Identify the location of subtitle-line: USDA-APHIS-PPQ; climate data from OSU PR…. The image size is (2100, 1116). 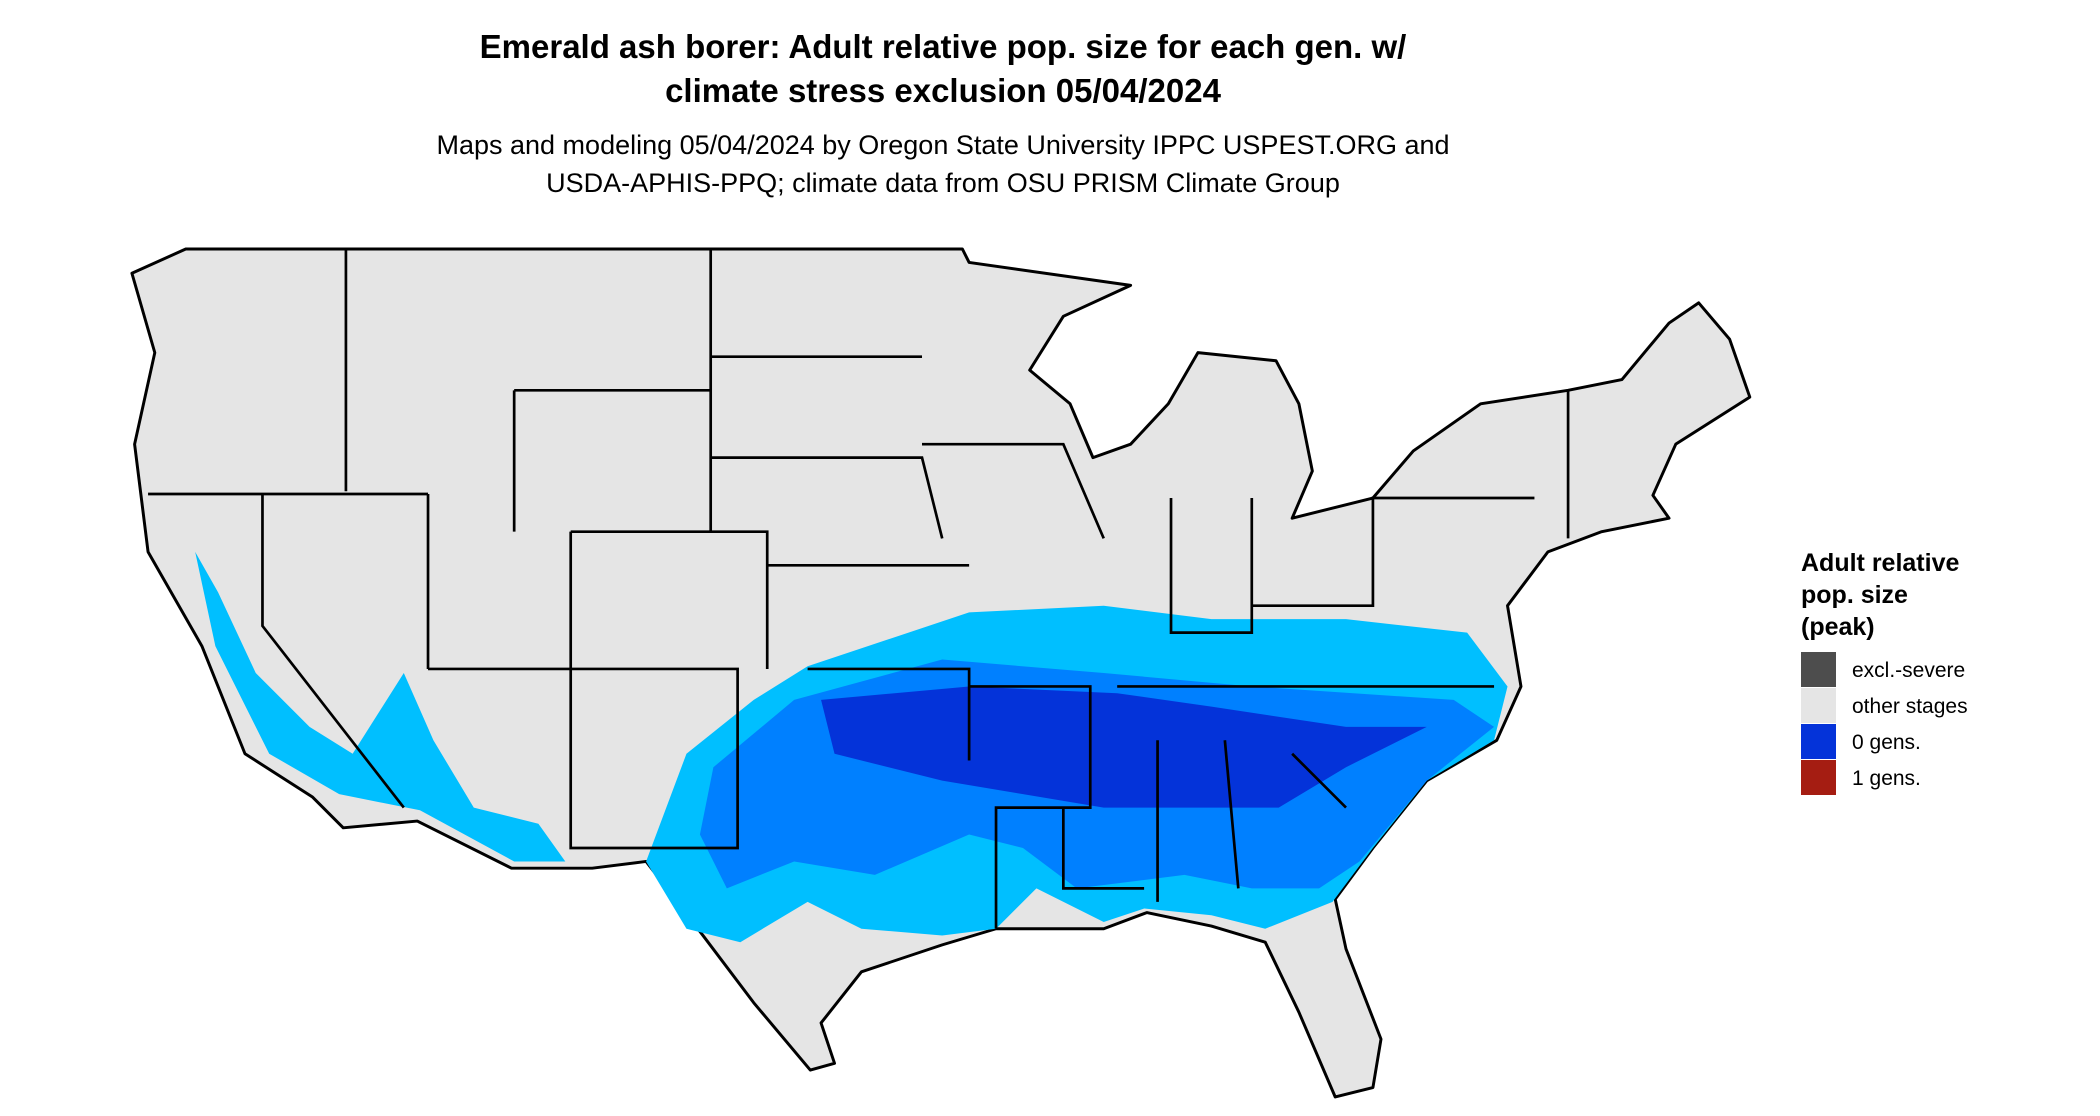
(943, 183).